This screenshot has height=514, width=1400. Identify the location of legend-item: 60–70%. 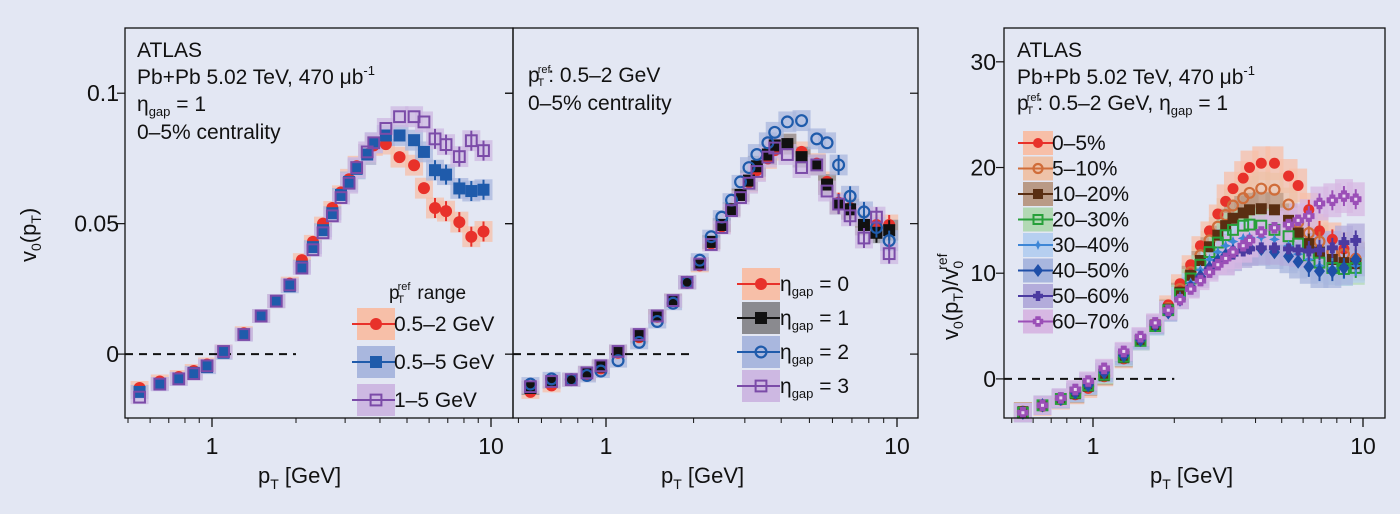
(1073, 321).